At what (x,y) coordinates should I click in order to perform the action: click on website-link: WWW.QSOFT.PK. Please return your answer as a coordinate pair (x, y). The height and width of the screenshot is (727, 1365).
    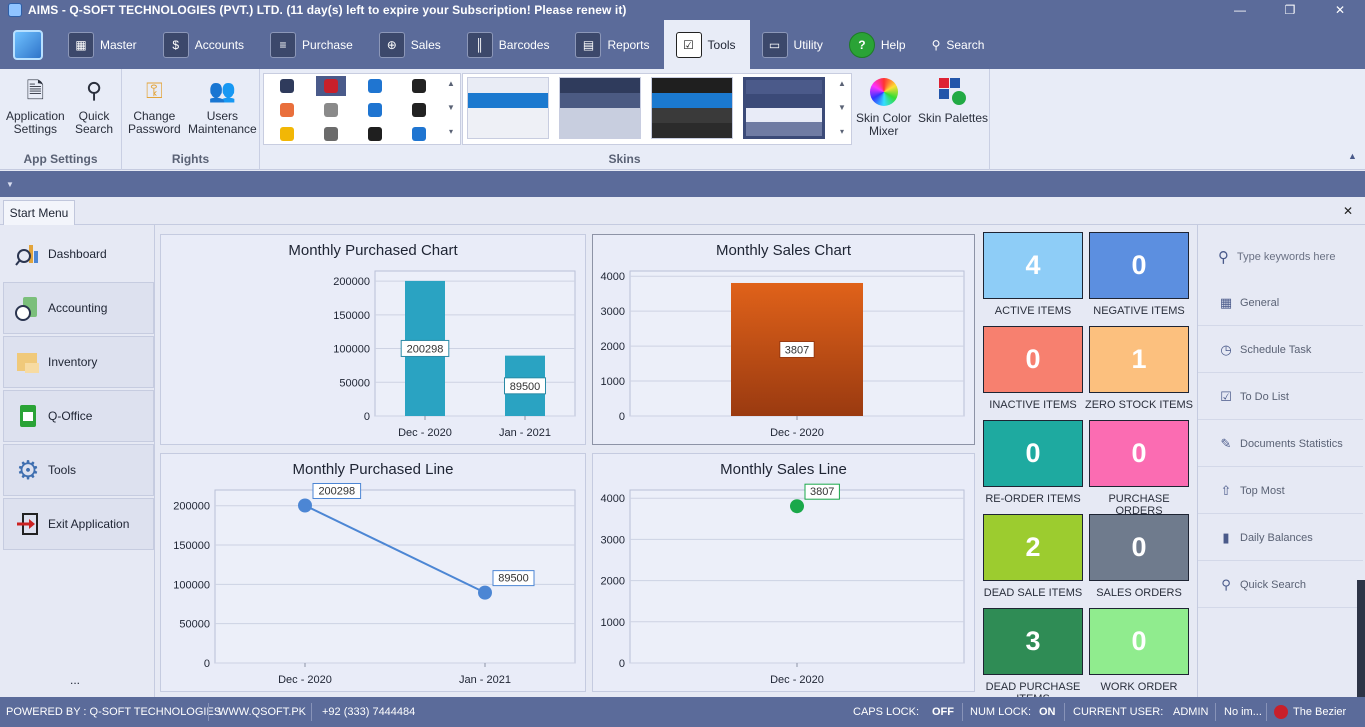
    Looking at the image, I should click on (262, 712).